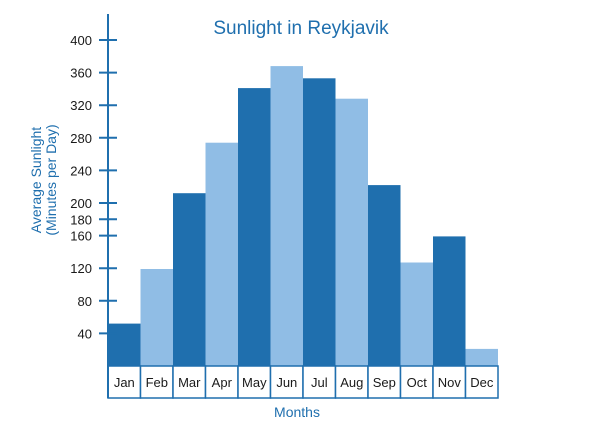 The width and height of the screenshot is (589, 428). What do you see at coordinates (297, 412) in the screenshot?
I see `x-axis-label: Months` at bounding box center [297, 412].